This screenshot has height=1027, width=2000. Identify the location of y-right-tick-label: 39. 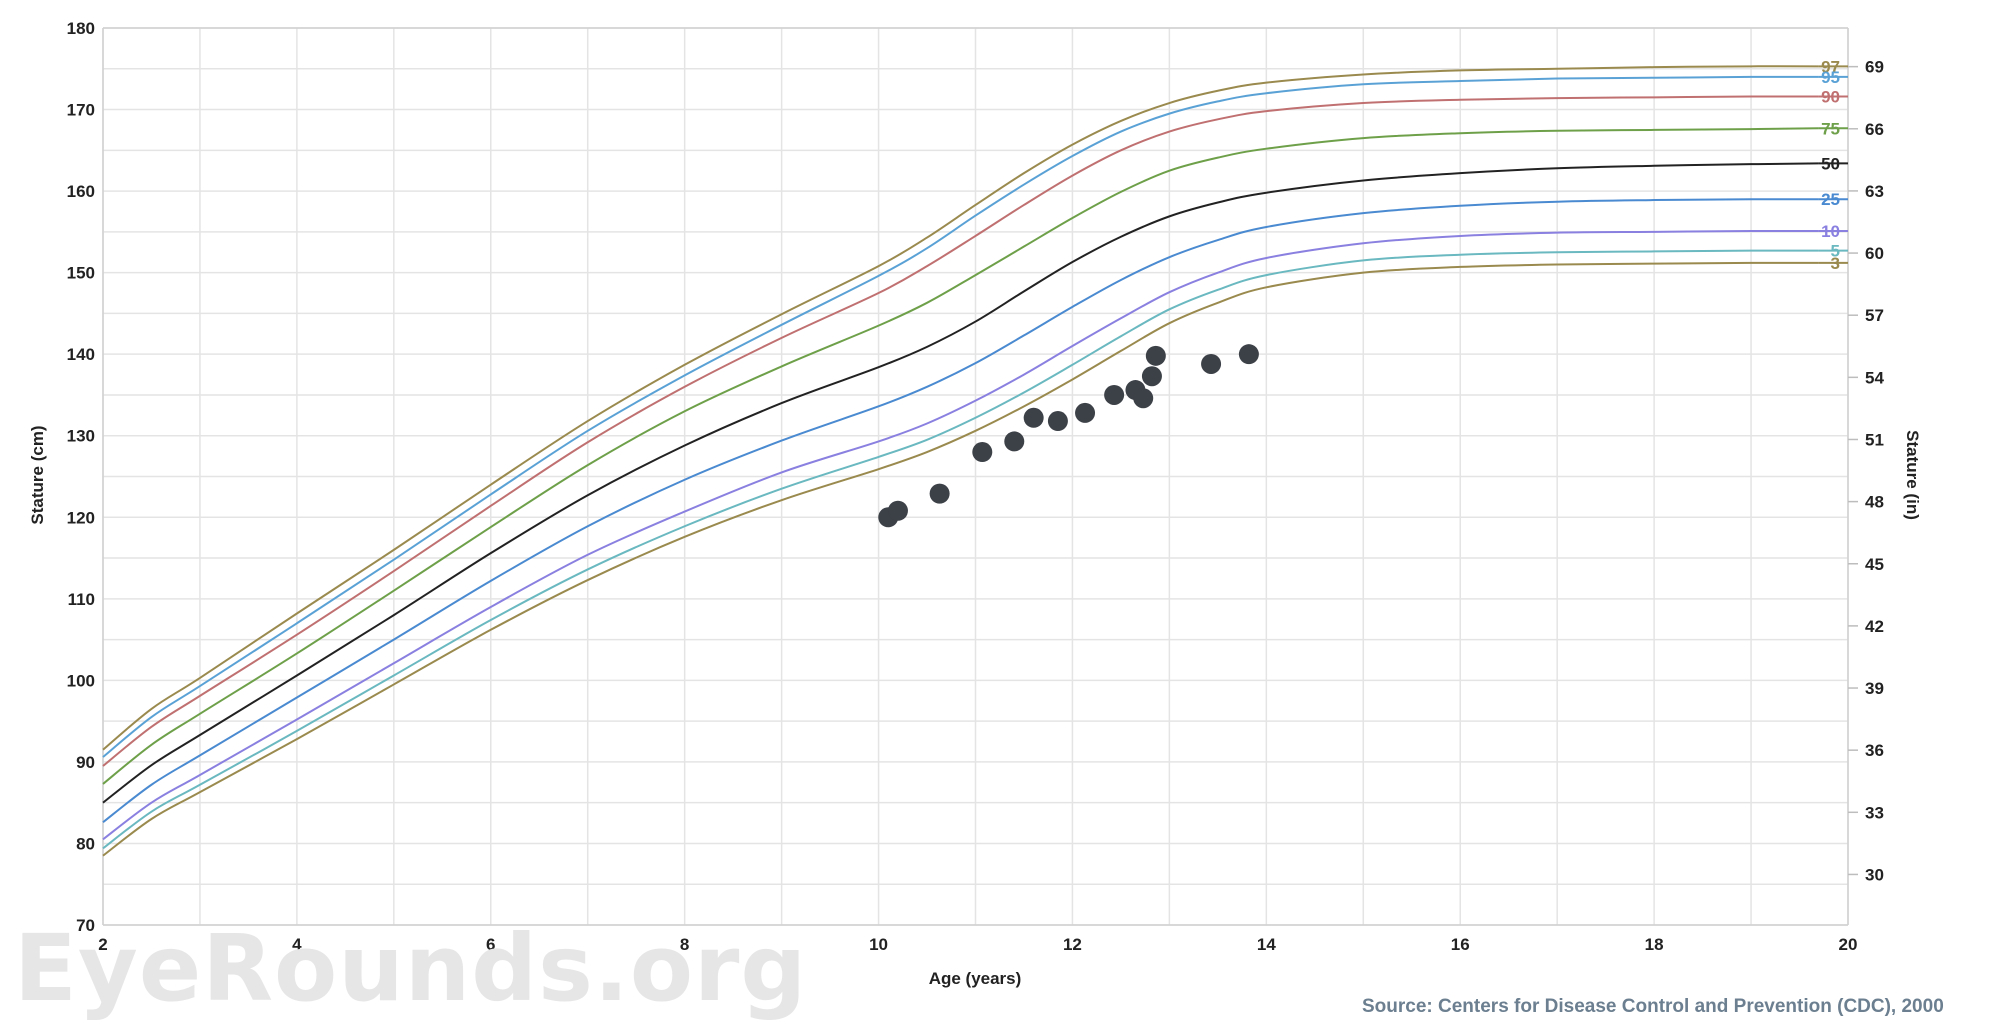
(1874, 688).